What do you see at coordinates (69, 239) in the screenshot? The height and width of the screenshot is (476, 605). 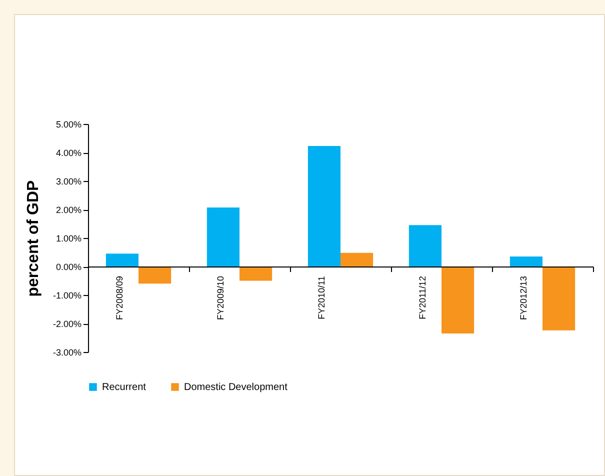 I see `y-tick-label: 1.00%` at bounding box center [69, 239].